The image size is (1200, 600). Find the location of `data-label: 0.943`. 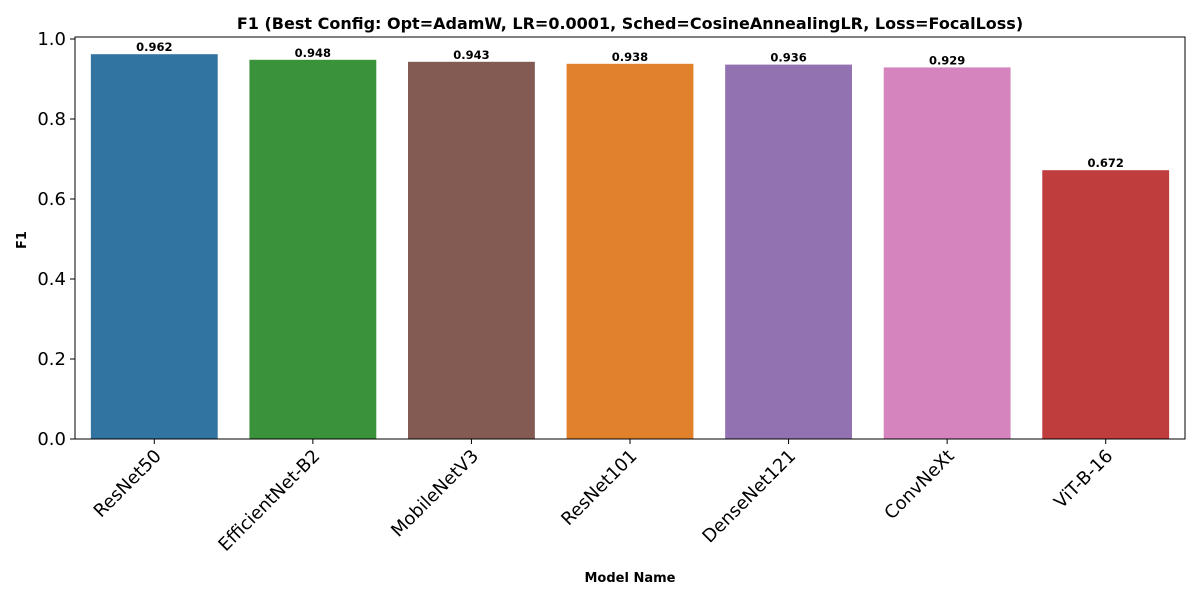

data-label: 0.943 is located at coordinates (471, 55).